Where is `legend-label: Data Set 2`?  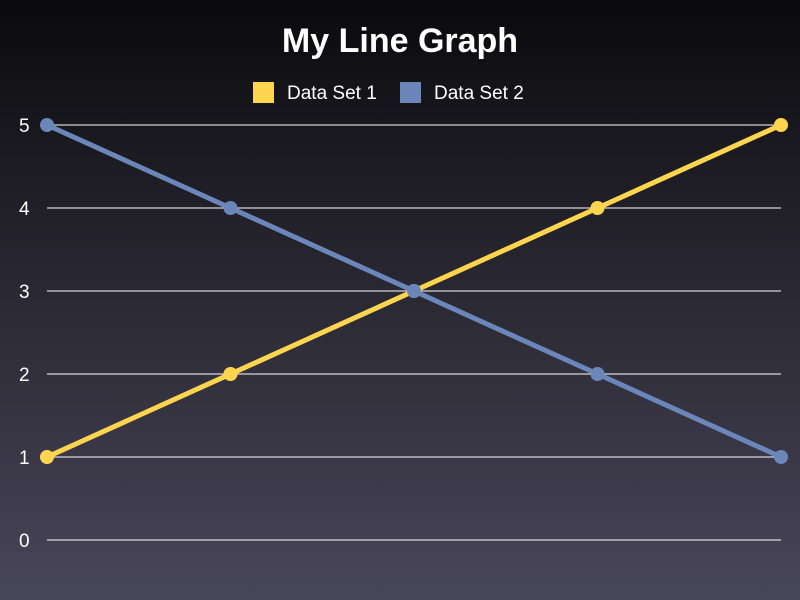 legend-label: Data Set 2 is located at coordinates (479, 93).